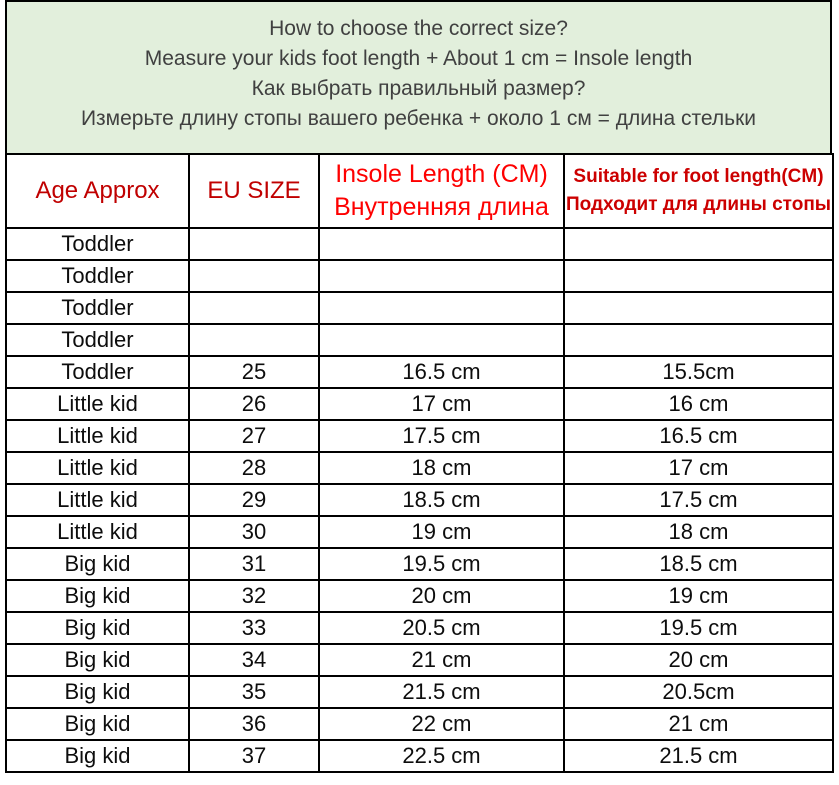  I want to click on size-row: Little kid 28 18 cm 17 cm, so click(419, 468).